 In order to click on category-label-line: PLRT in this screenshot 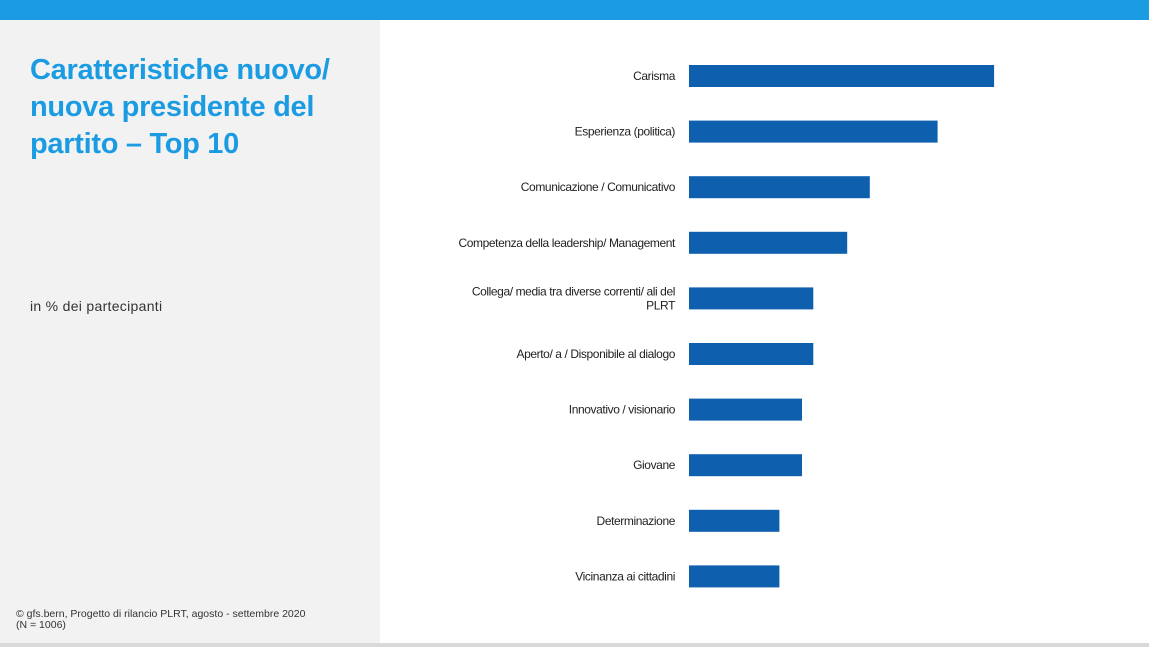, I will do `click(661, 305)`.